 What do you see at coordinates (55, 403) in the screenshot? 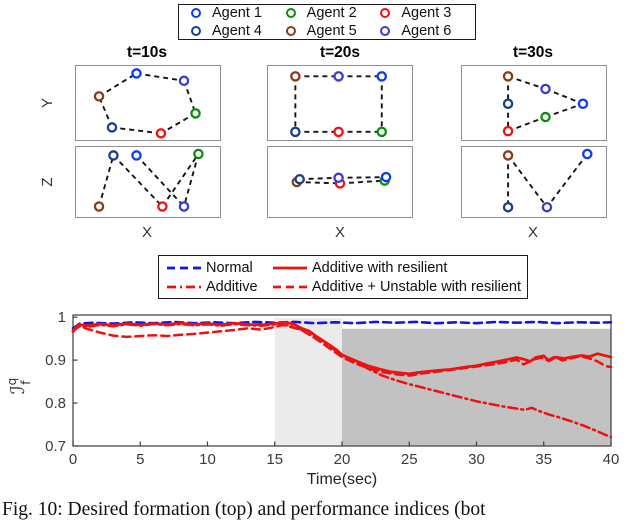
I see `svg-text: 0.8` at bounding box center [55, 403].